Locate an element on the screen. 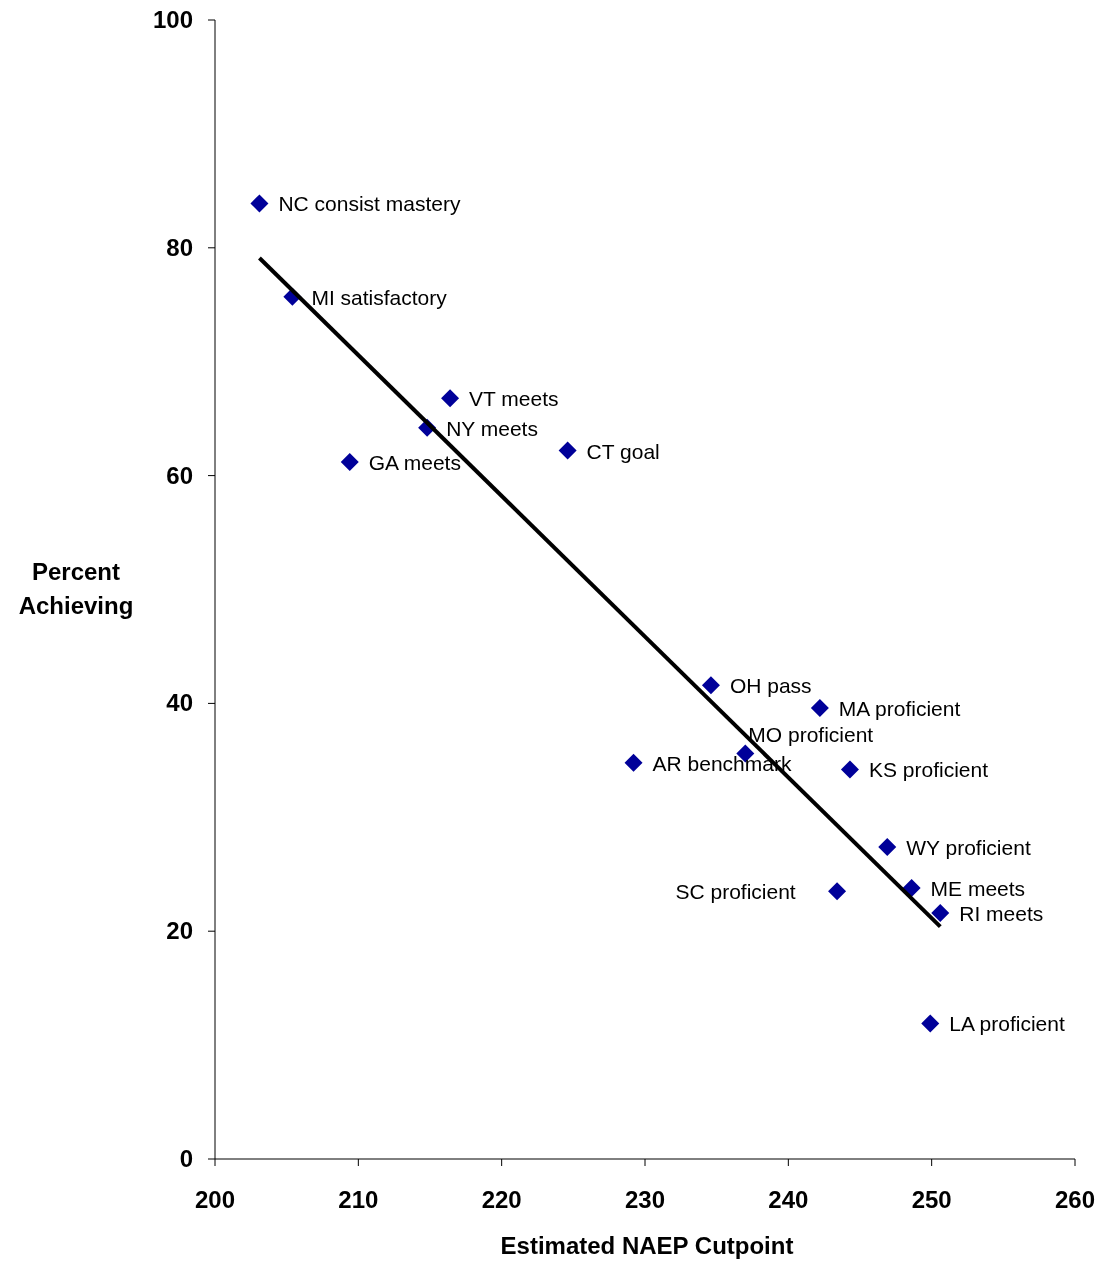 The width and height of the screenshot is (1104, 1264). y-tick-label: 80 is located at coordinates (179, 247).